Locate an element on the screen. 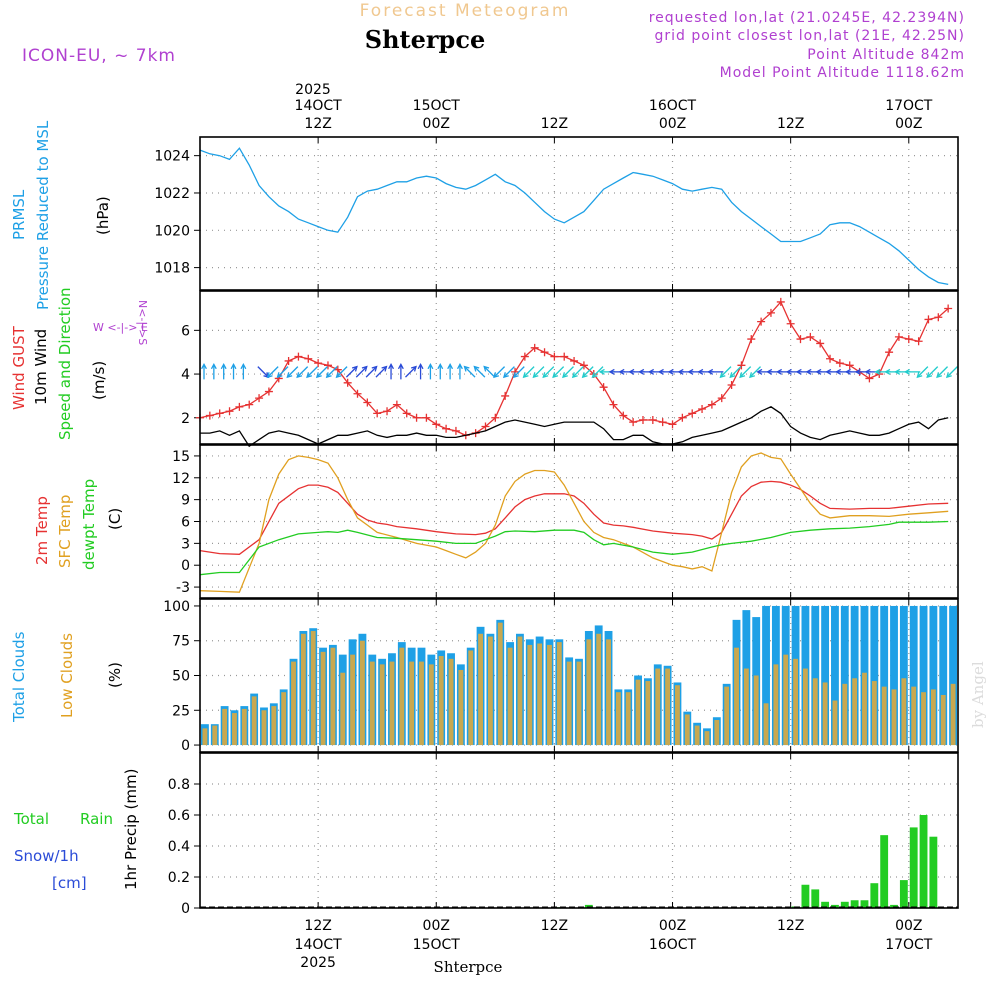 This screenshot has height=1000, width=1000. compass-ns: N<-|->S is located at coordinates (142, 322).